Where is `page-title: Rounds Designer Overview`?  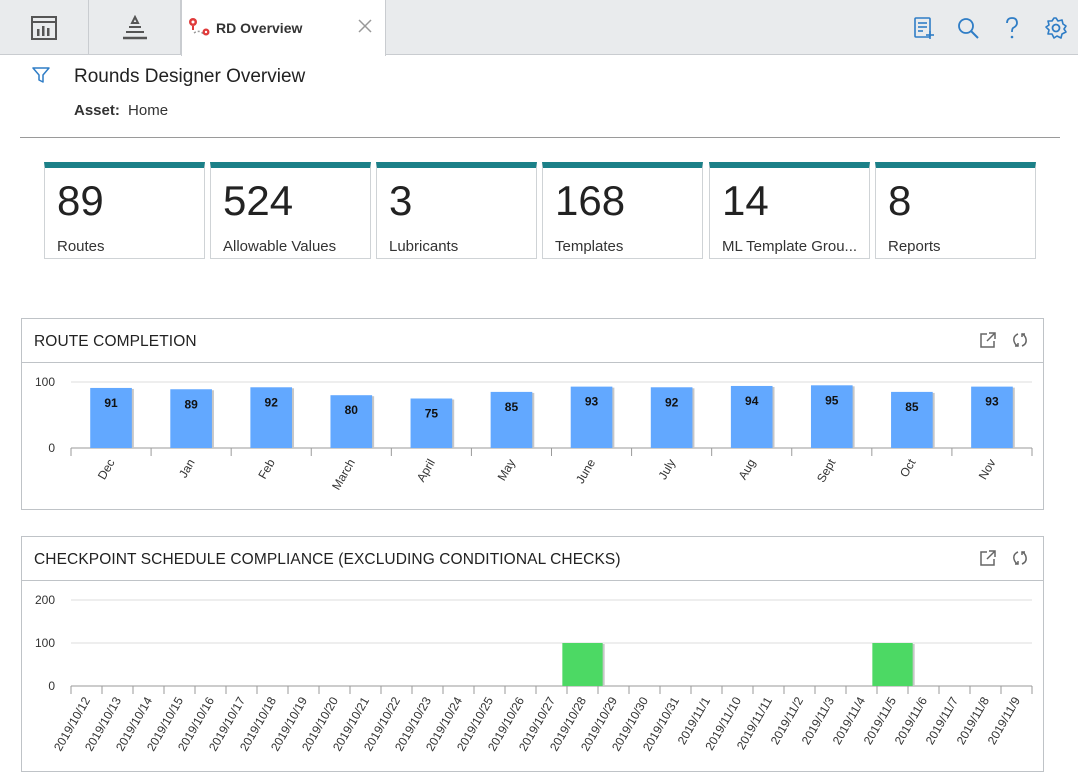 page-title: Rounds Designer Overview is located at coordinates (190, 76).